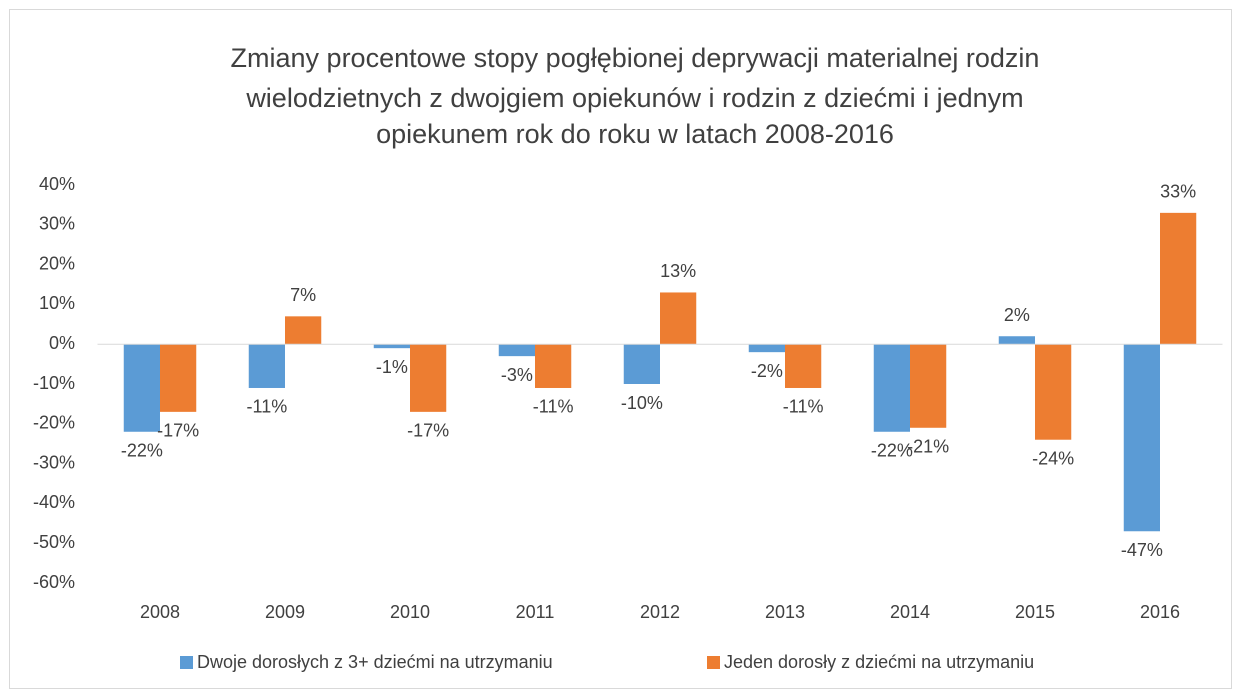  I want to click on y-tick-label: -40%, so click(54, 502).